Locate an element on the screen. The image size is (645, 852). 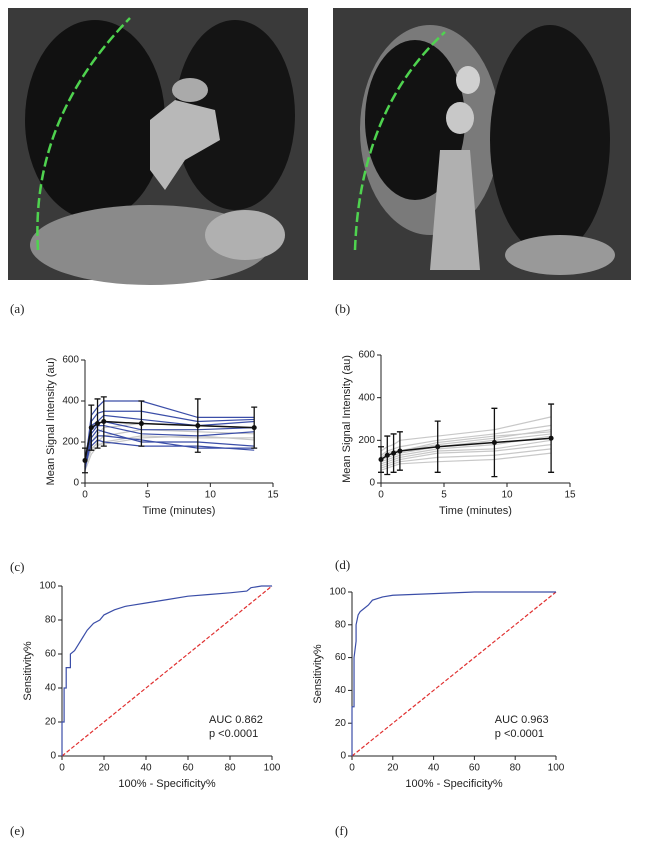
panel-label: (b) is located at coordinates (342, 308).